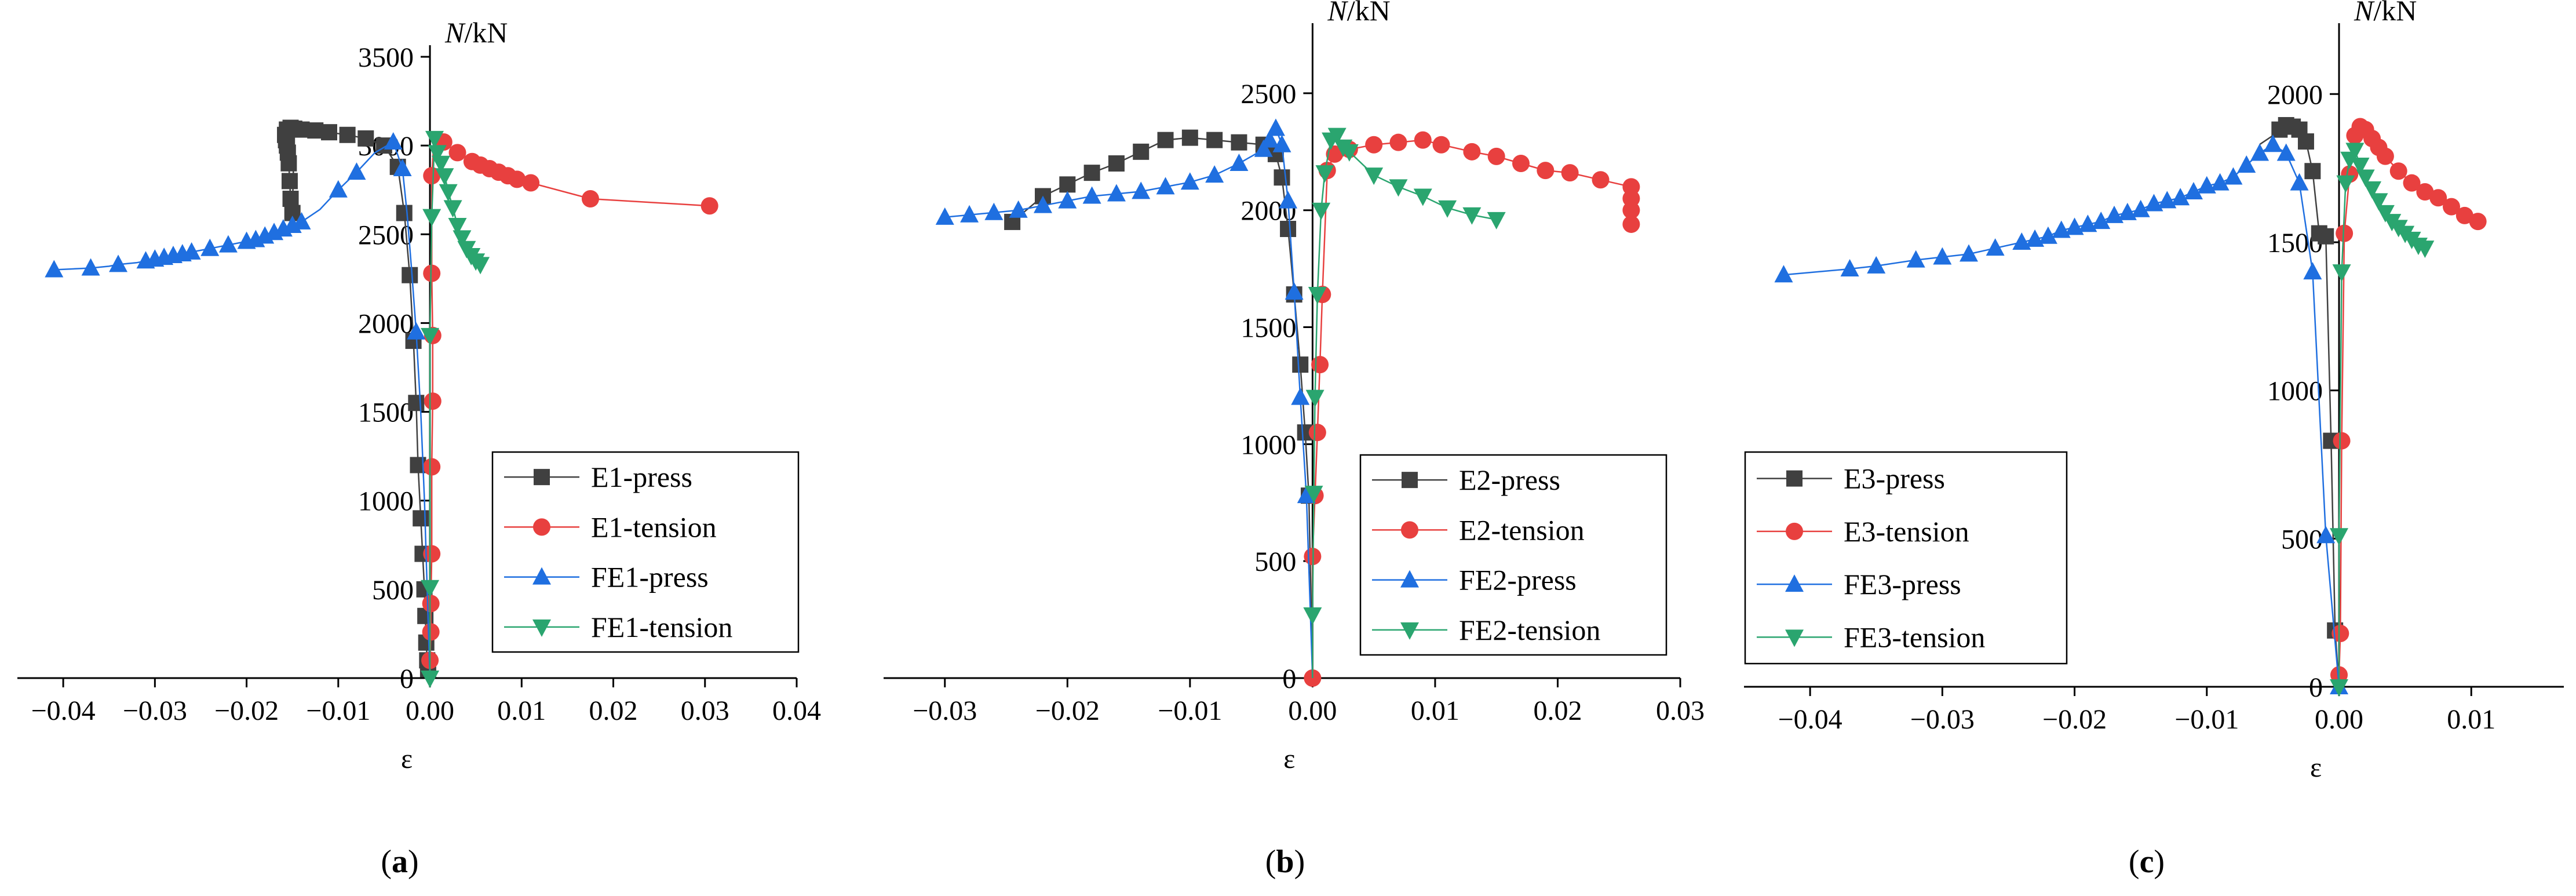 The width and height of the screenshot is (2576, 896). What do you see at coordinates (1871, 637) in the screenshot?
I see `legend-item: FE3-tension` at bounding box center [1871, 637].